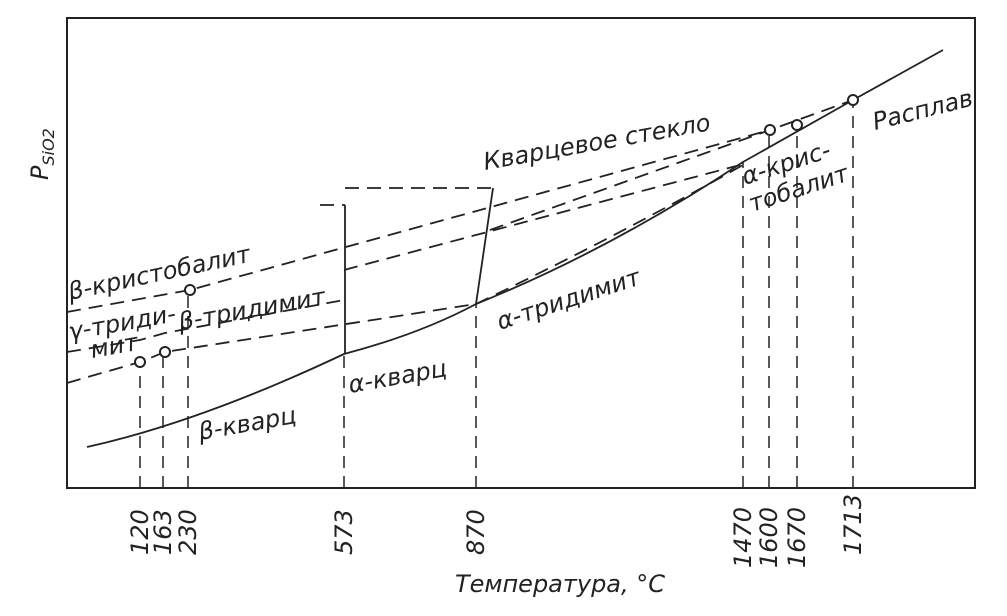  What do you see at coordinates (251, 309) in the screenshot?
I see `phase-label: β-тридимит` at bounding box center [251, 309].